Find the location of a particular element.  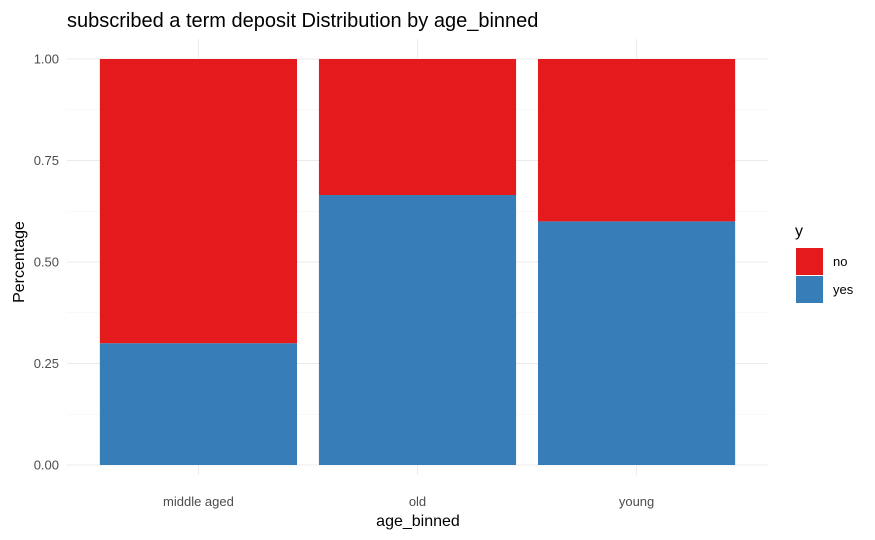

x-axis-title: age_binned is located at coordinates (418, 521).